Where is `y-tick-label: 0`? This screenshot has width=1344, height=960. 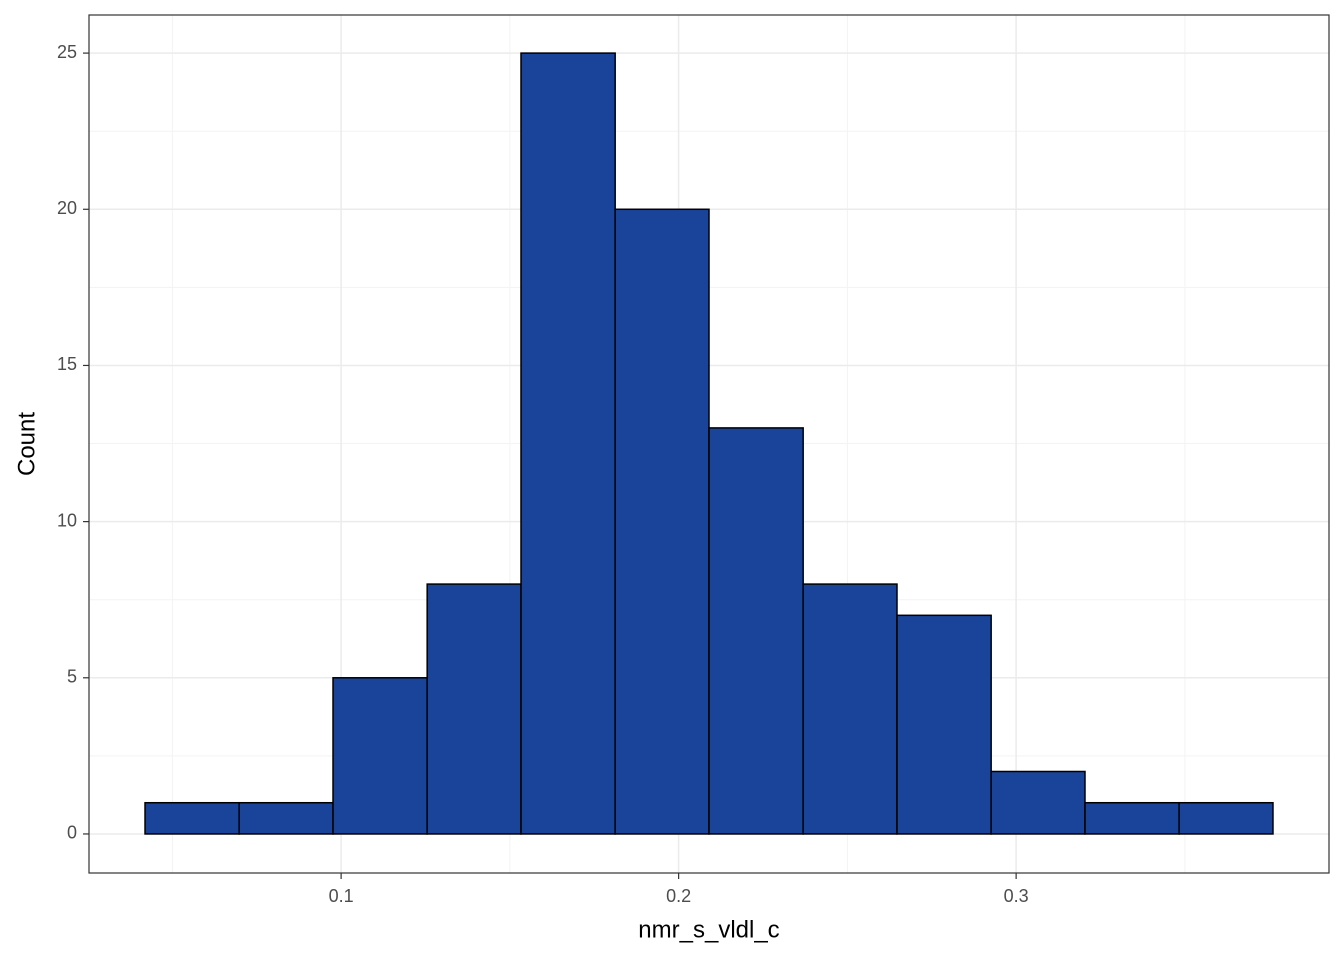
y-tick-label: 0 is located at coordinates (72, 833).